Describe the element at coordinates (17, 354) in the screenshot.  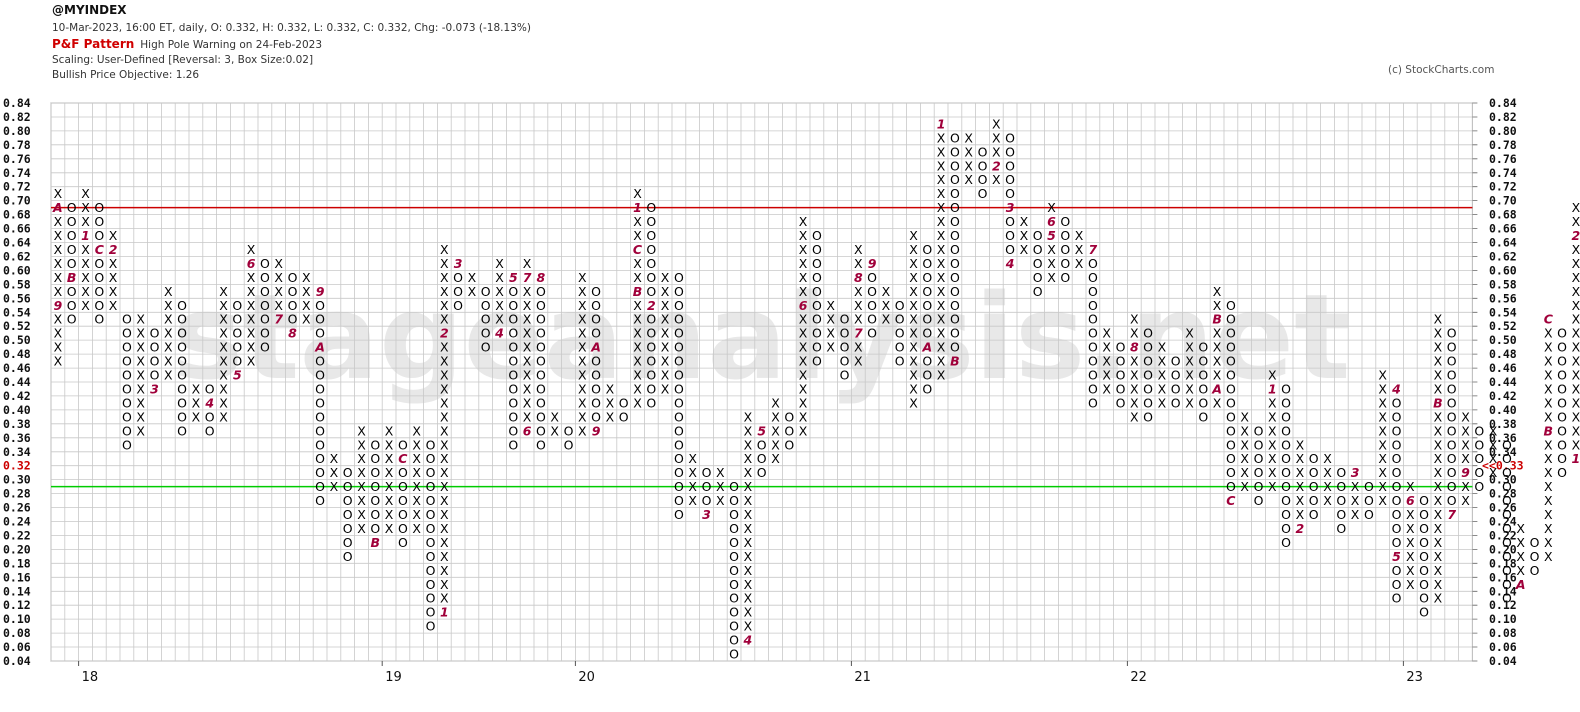
I see `y-tick-label-left: 0.48` at that location.